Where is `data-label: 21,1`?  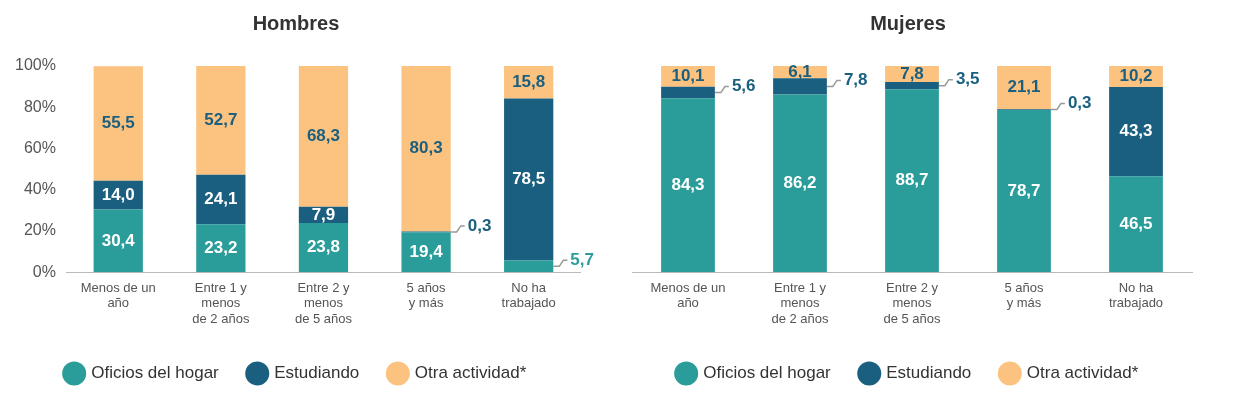
data-label: 21,1 is located at coordinates (1024, 87).